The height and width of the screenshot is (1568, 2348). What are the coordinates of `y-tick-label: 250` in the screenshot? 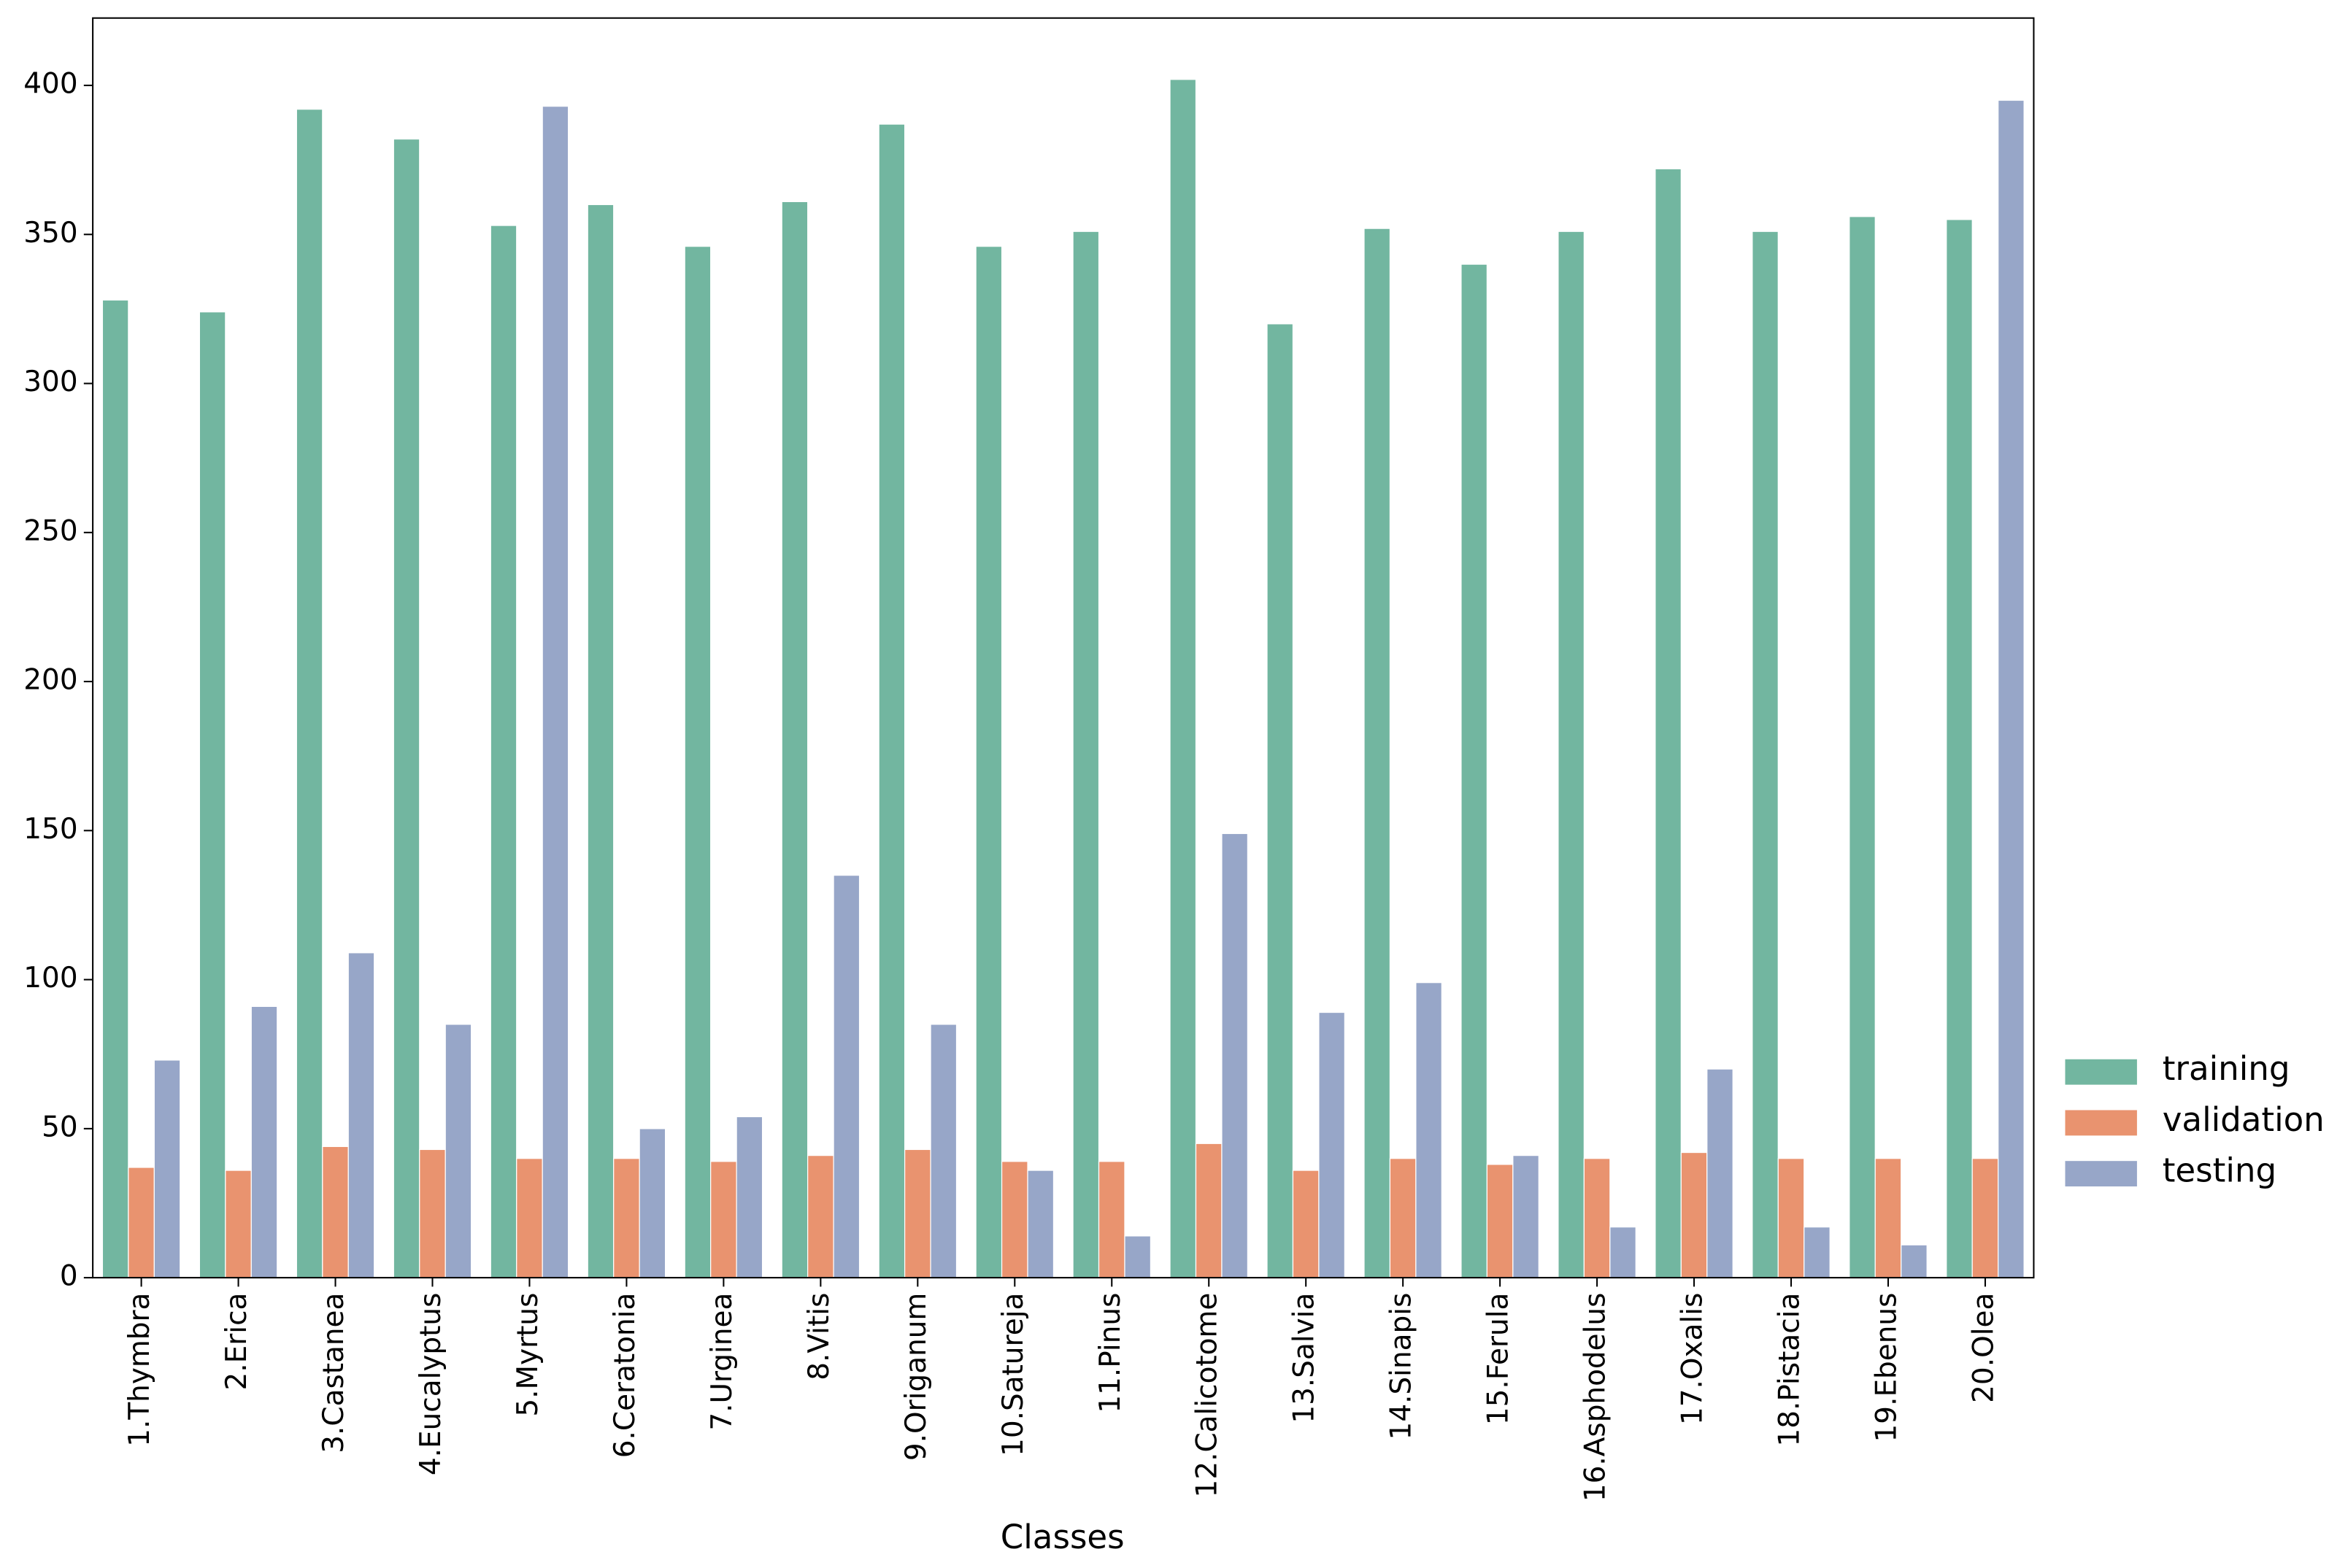 It's located at (50, 530).